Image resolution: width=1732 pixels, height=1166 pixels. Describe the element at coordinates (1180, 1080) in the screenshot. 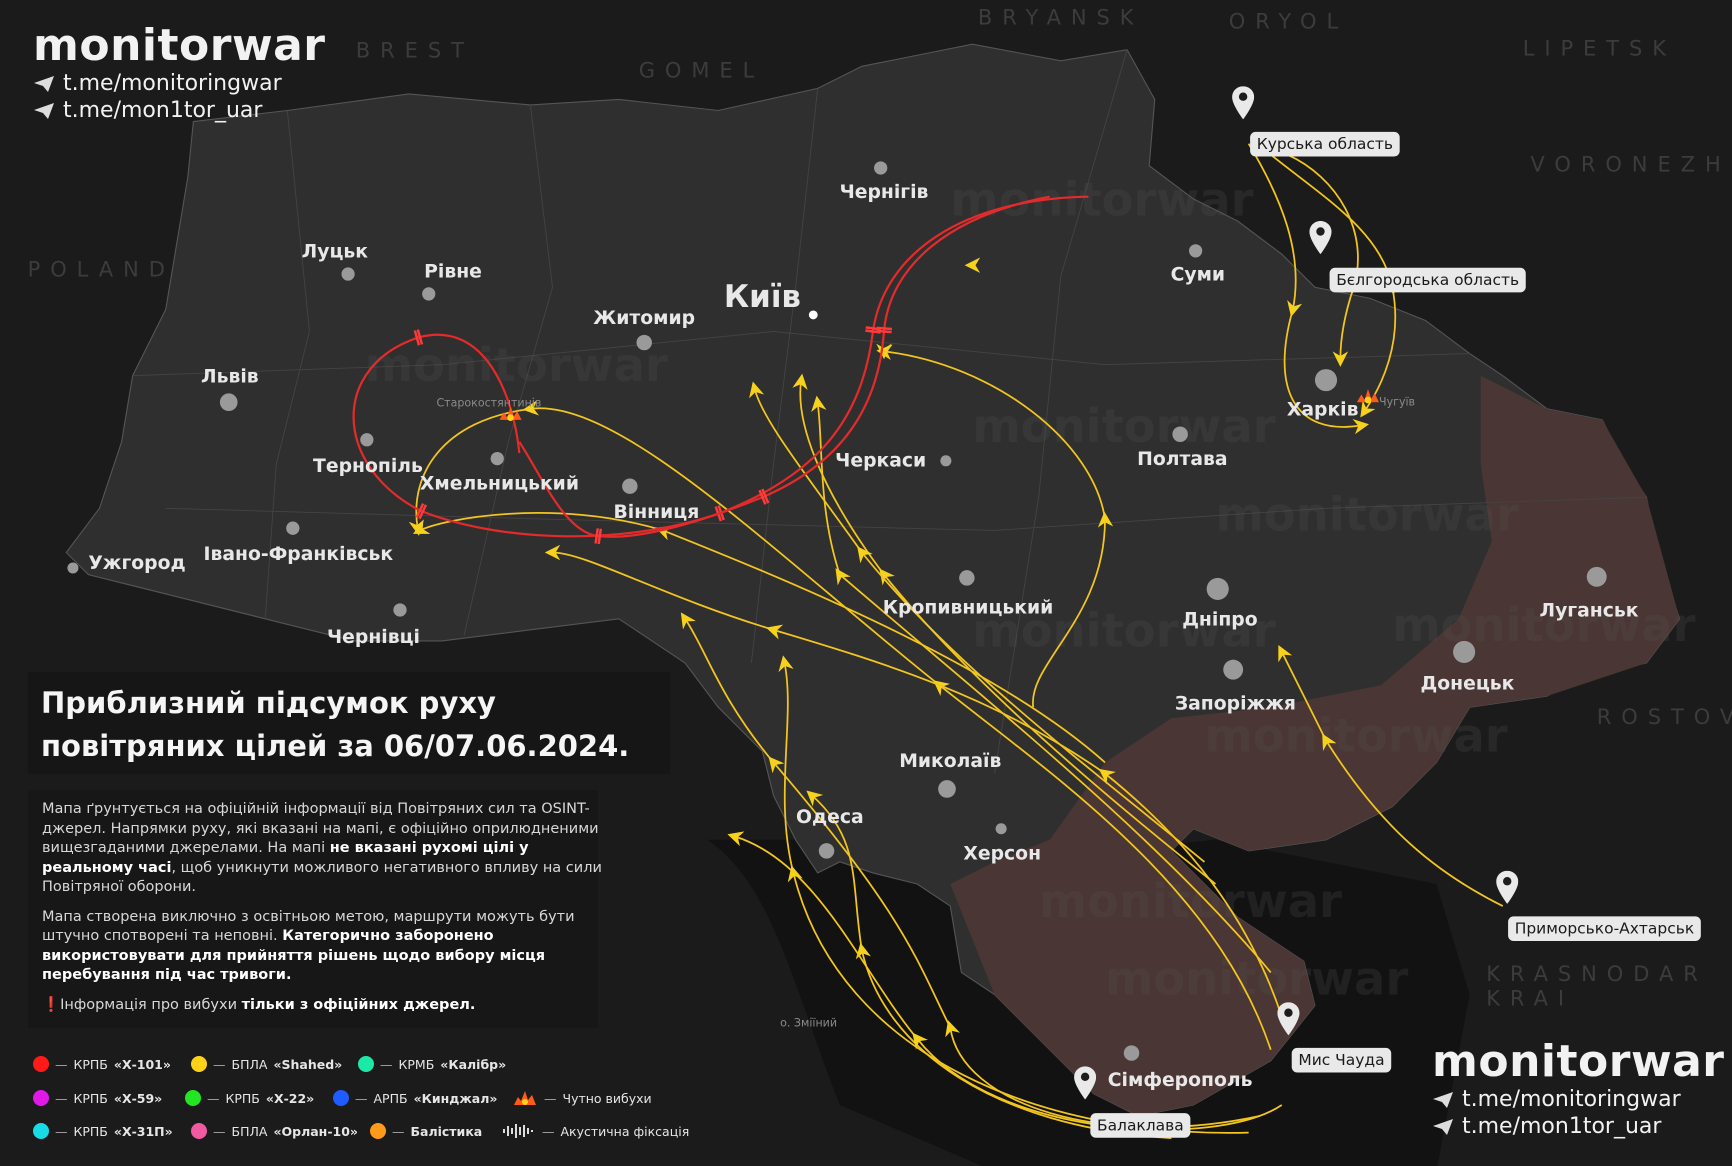

I see `city-label: Сімферополь` at that location.